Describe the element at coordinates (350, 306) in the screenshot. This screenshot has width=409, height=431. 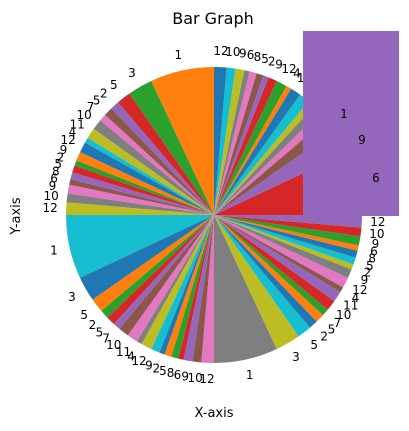
I see `pie-slice-label: 11` at that location.